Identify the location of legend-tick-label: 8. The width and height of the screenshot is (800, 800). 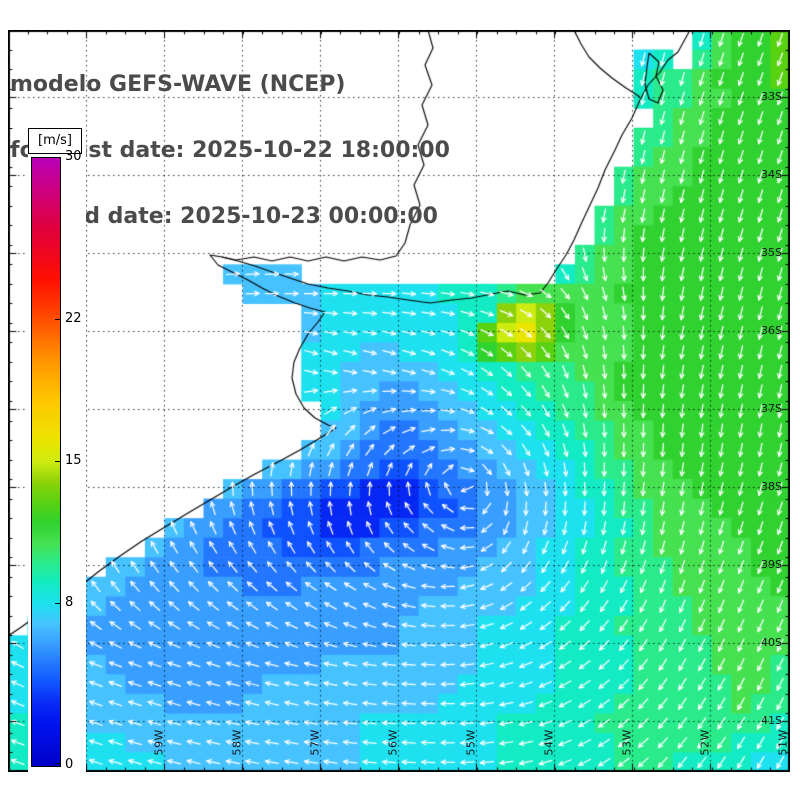
(69, 602).